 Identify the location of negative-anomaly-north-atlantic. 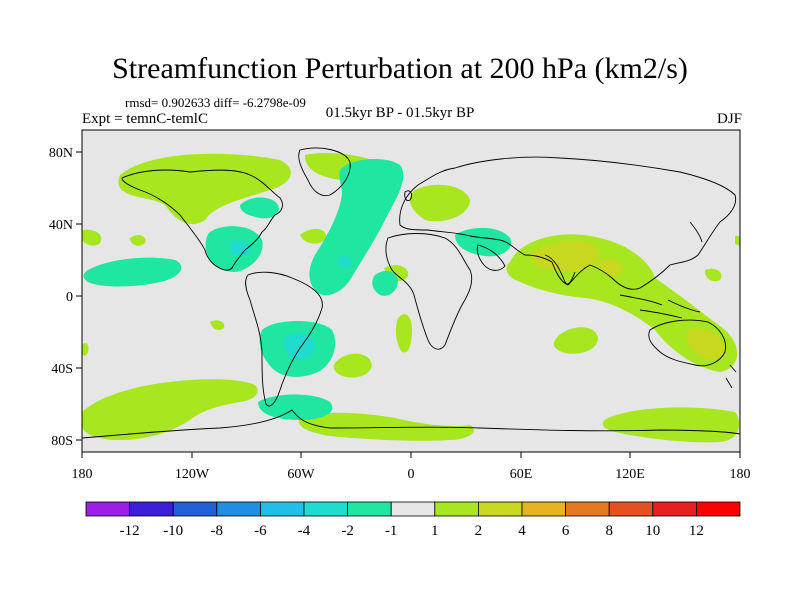
(356, 227).